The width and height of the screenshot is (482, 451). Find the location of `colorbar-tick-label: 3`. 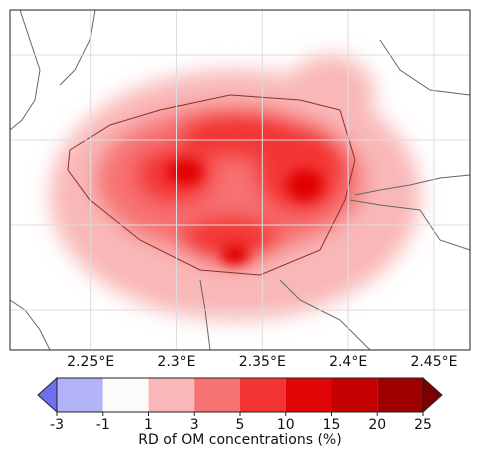

colorbar-tick-label: 3 is located at coordinates (194, 425).